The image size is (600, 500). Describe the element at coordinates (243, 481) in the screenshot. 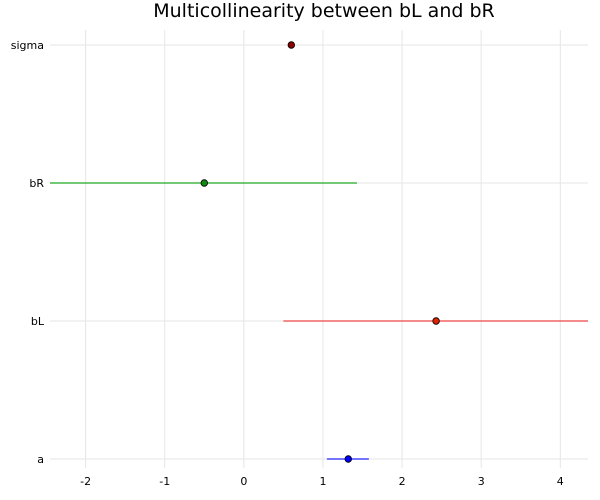

I see `x-tick-label: 0` at that location.